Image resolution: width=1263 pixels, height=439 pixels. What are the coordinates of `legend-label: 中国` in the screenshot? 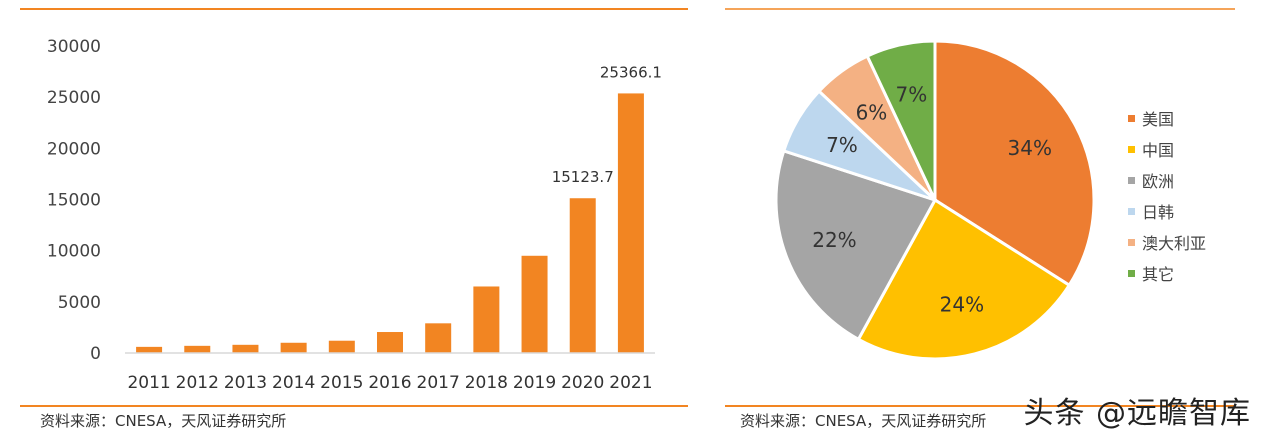 It's located at (1158, 150).